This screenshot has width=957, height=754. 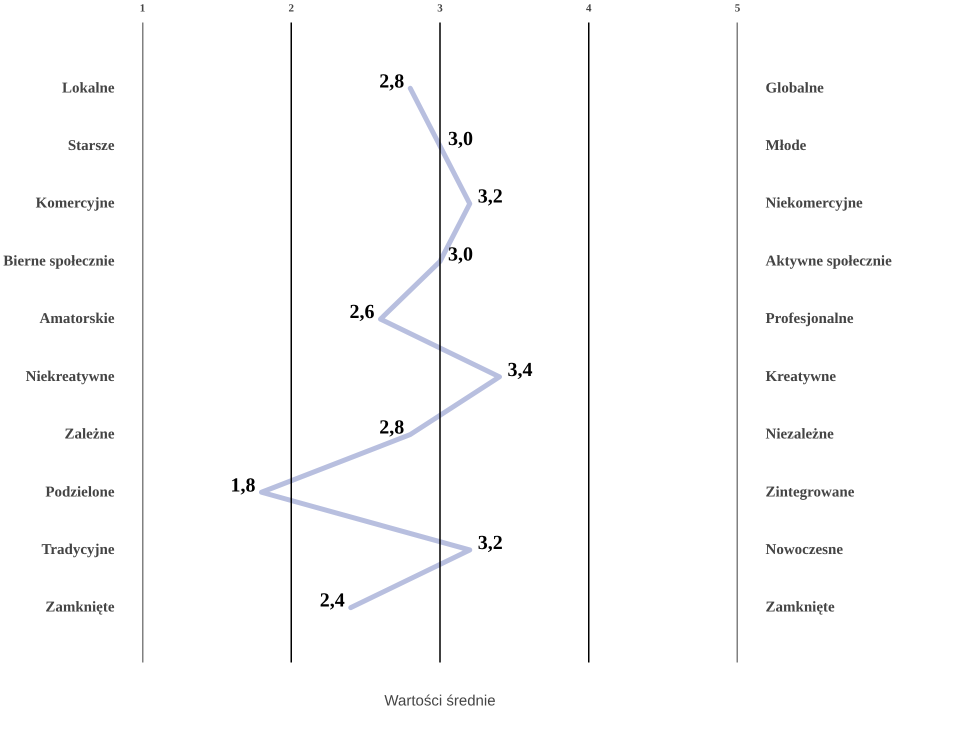 I want to click on y2-tick-label: Niekomercyjne, so click(x=815, y=204).